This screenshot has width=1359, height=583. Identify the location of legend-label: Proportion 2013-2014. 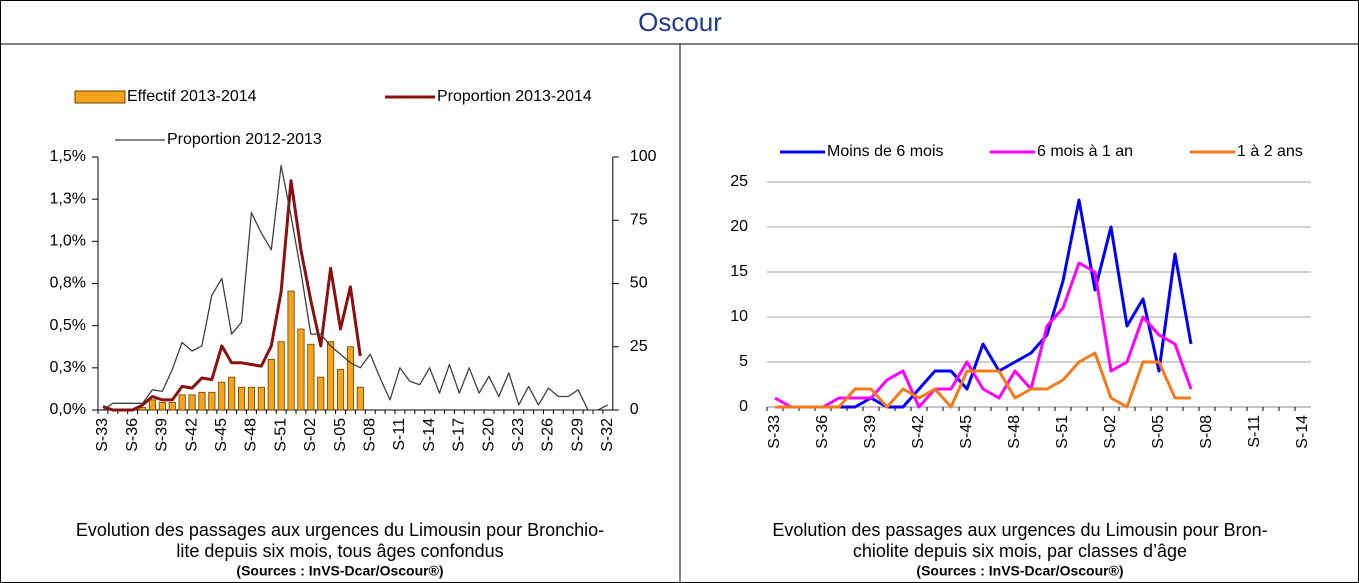
(514, 96).